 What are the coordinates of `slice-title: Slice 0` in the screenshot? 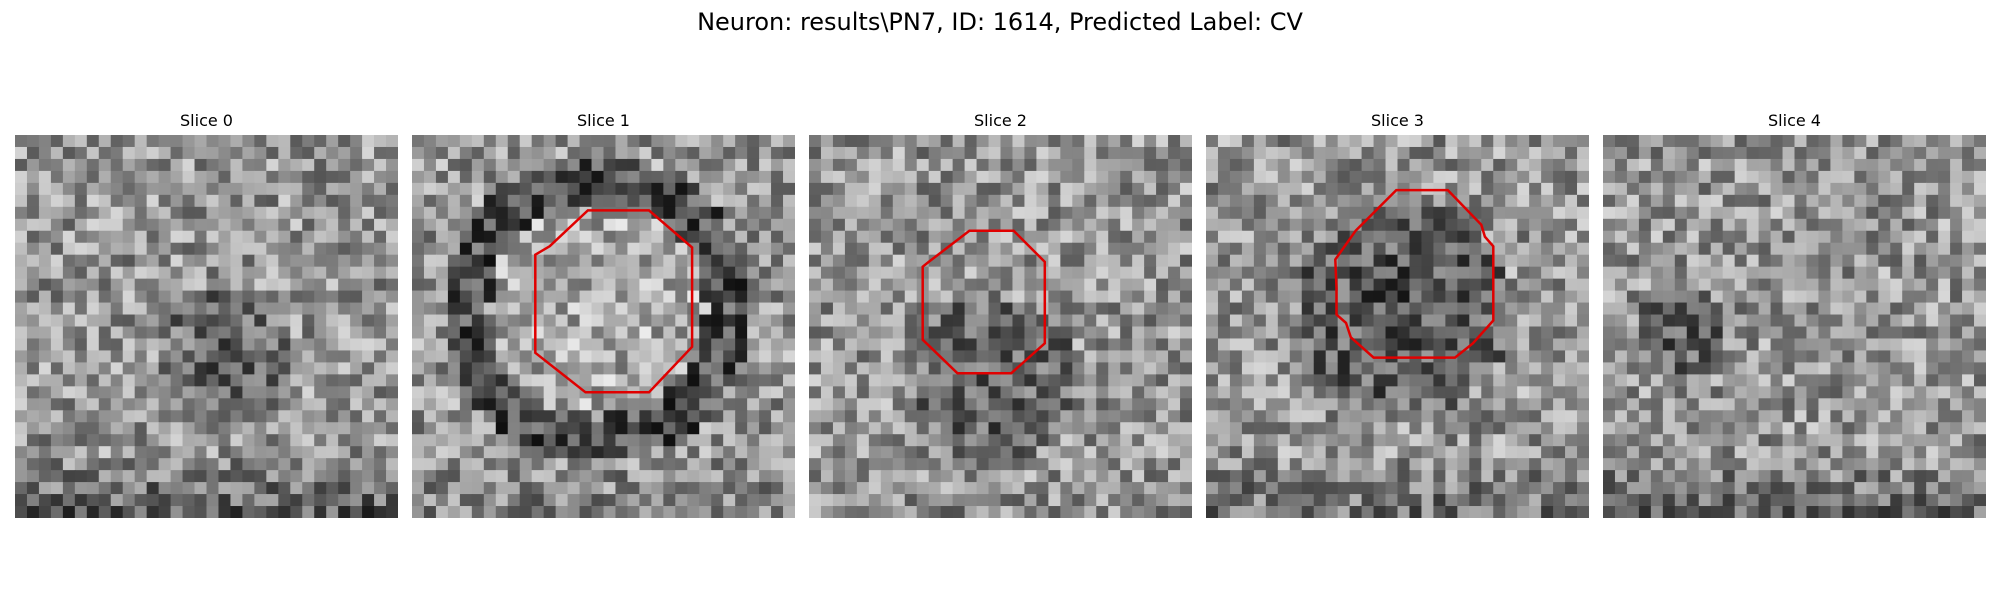 It's located at (206, 120).